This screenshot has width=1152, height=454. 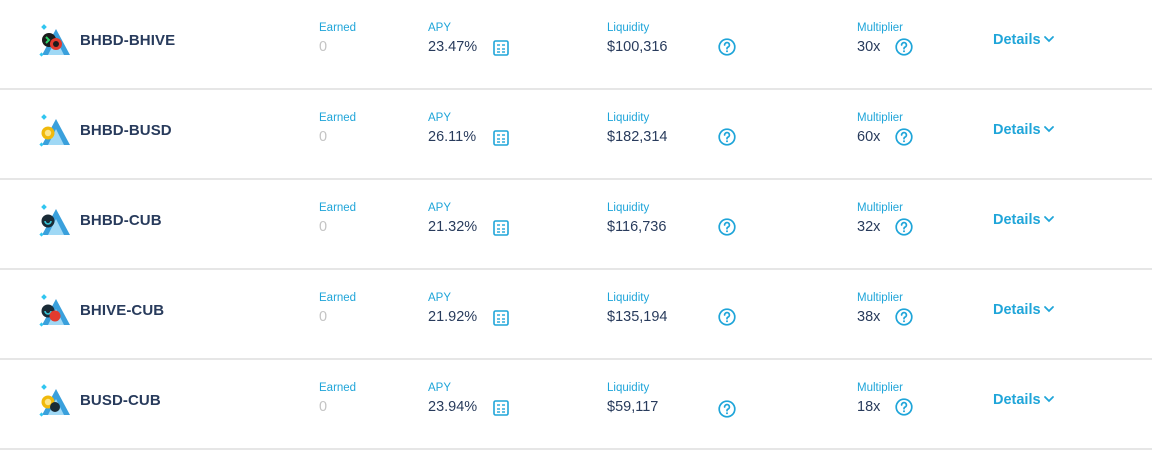 What do you see at coordinates (55, 129) in the screenshot?
I see `bhbd-busd-token-icon` at bounding box center [55, 129].